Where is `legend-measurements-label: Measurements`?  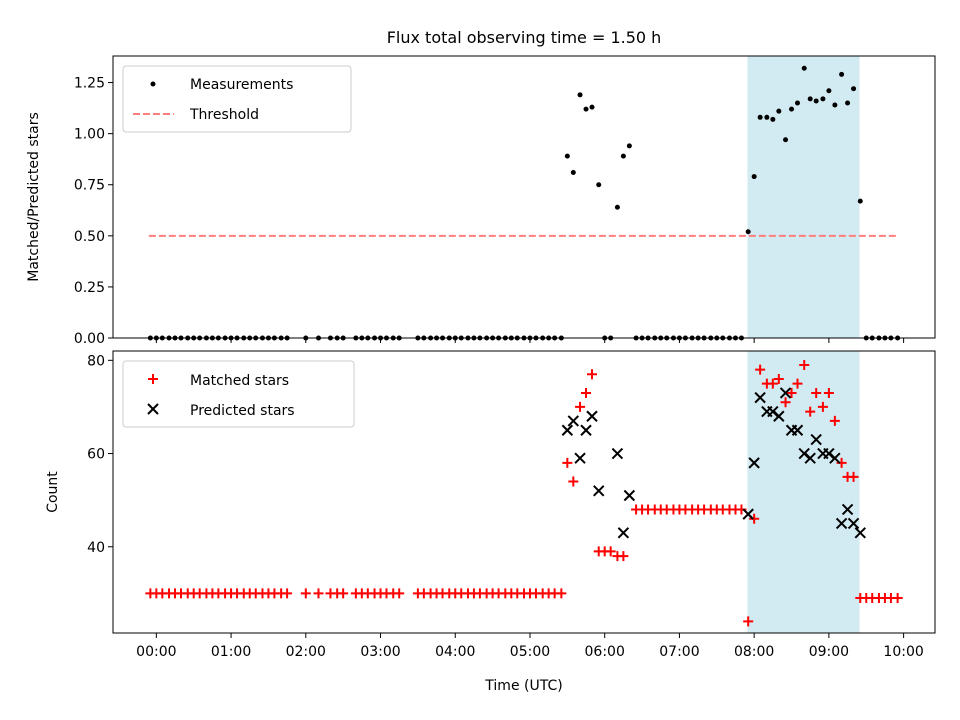
legend-measurements-label: Measurements is located at coordinates (241, 85).